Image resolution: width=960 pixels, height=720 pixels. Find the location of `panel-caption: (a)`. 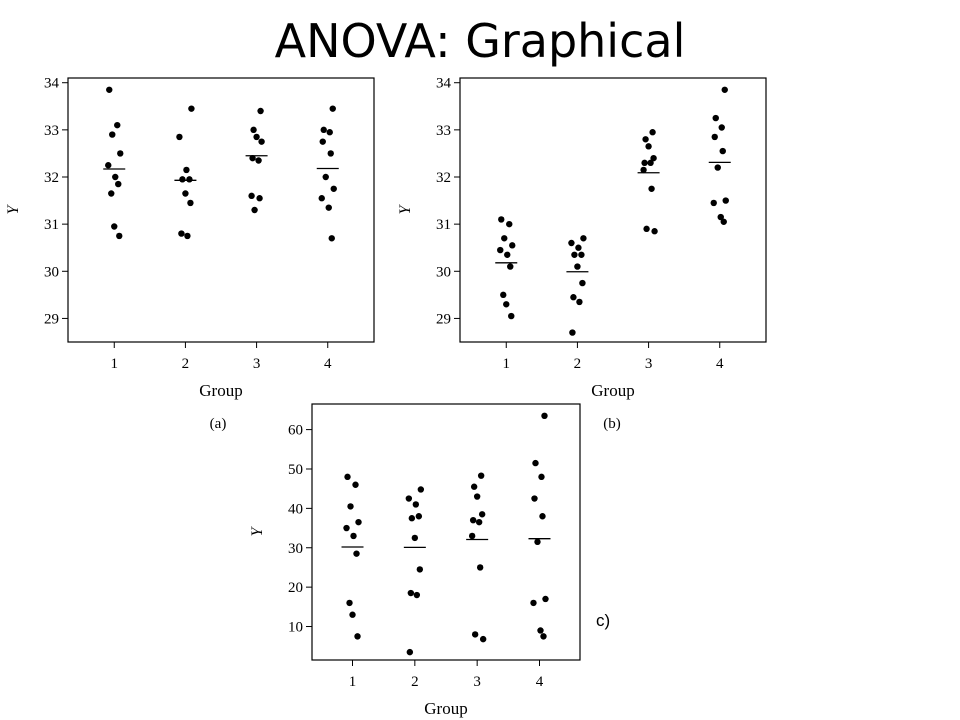

panel-caption: (a) is located at coordinates (218, 424).